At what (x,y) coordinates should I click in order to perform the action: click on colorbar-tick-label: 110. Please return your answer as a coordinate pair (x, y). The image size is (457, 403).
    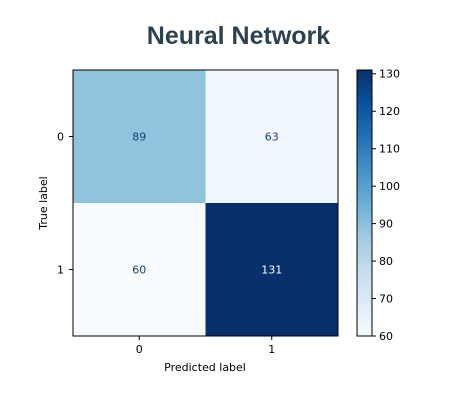
    Looking at the image, I should click on (389, 149).